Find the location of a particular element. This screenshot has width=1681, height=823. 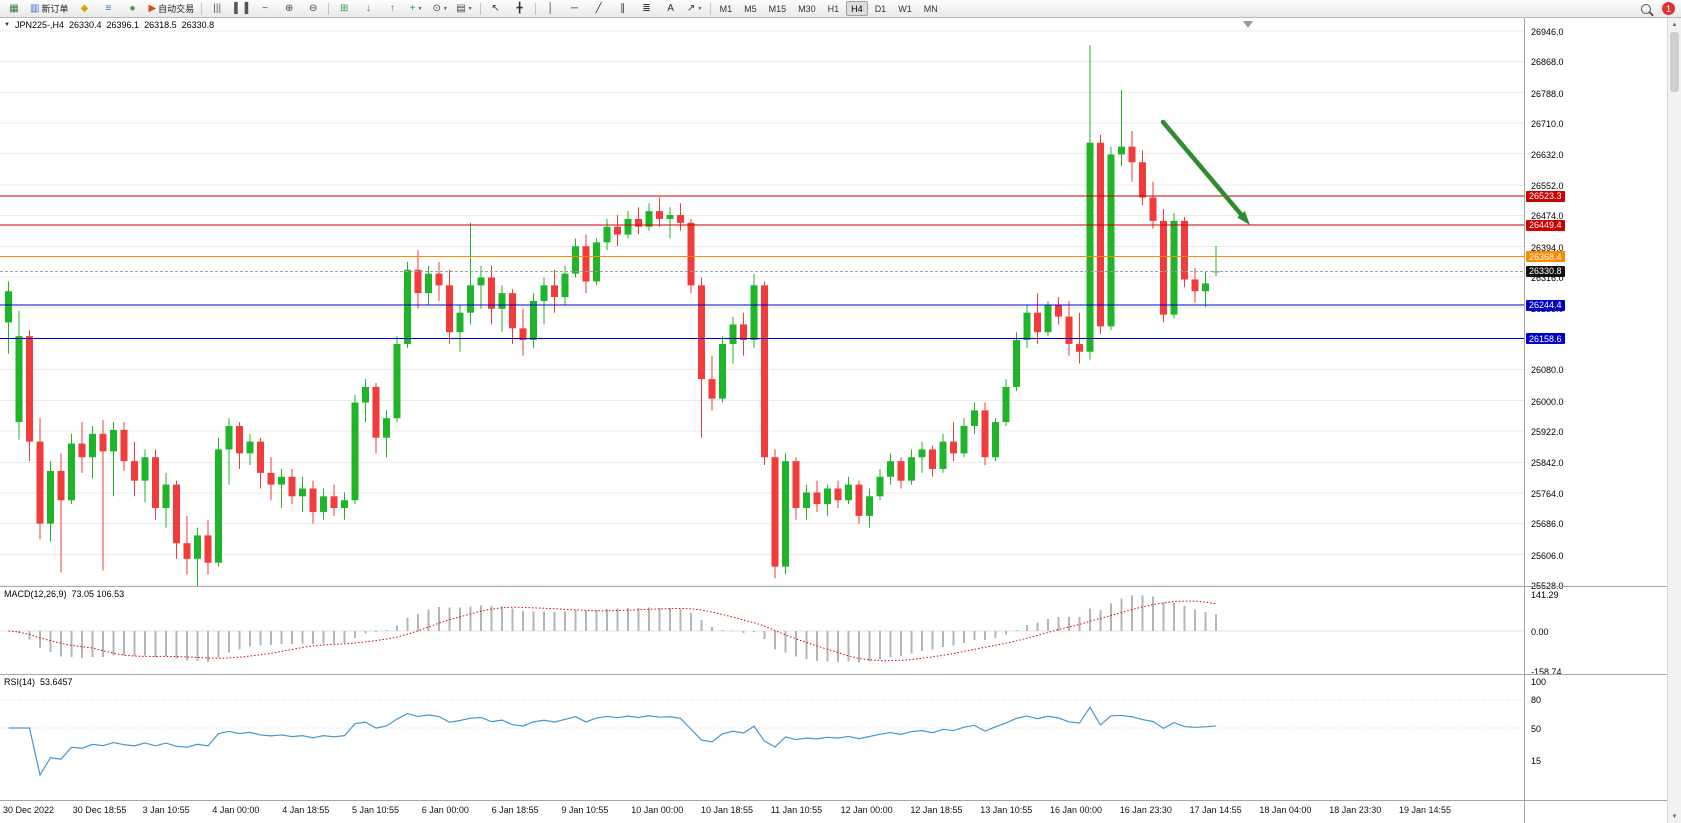

line-chart-icon-glyph: ~ is located at coordinates (265, 8).